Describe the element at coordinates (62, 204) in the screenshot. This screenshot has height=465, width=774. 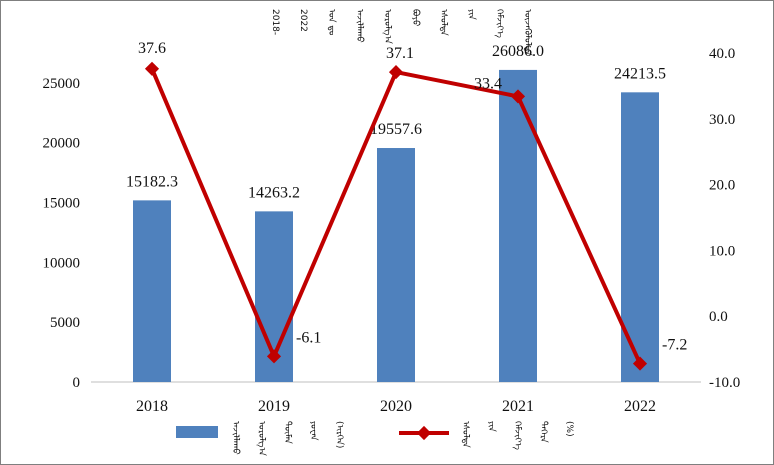
I see `y-left-tick-label: 15000` at that location.